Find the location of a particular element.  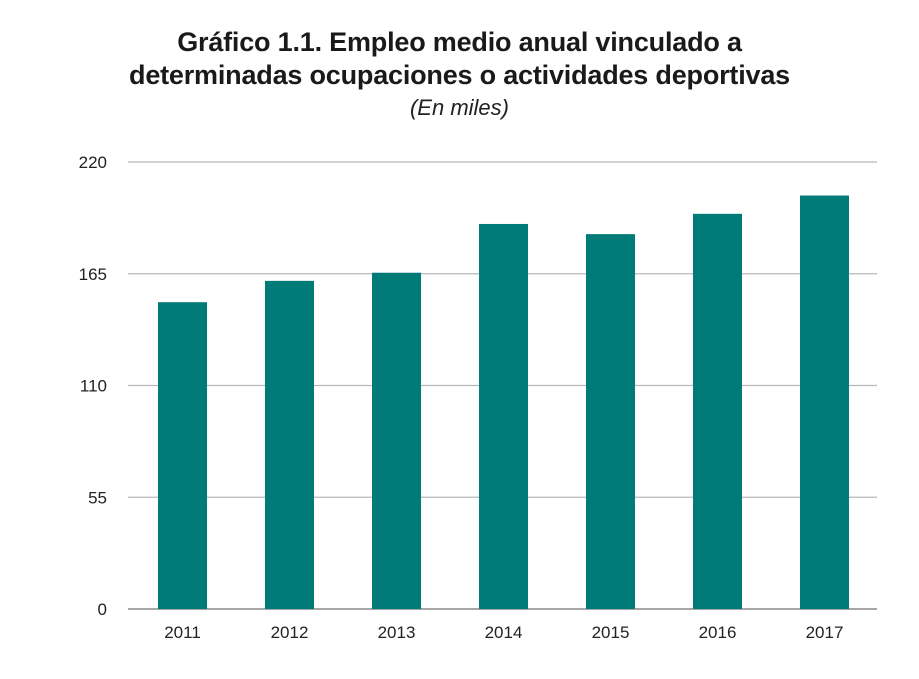

x-tick-label: 2012 is located at coordinates (290, 632).